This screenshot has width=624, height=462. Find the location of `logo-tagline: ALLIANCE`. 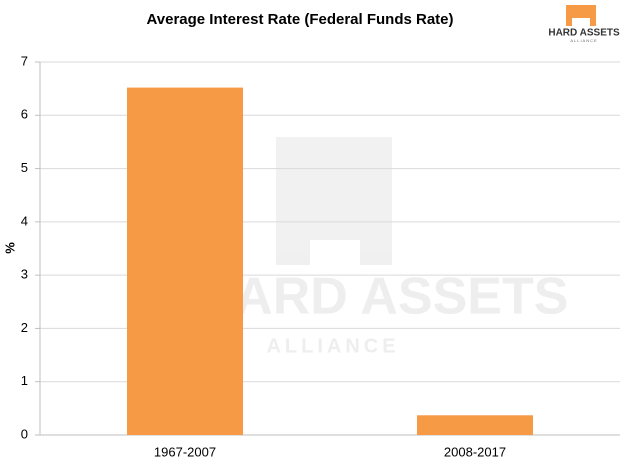

logo-tagline: ALLIANCE is located at coordinates (583, 40).